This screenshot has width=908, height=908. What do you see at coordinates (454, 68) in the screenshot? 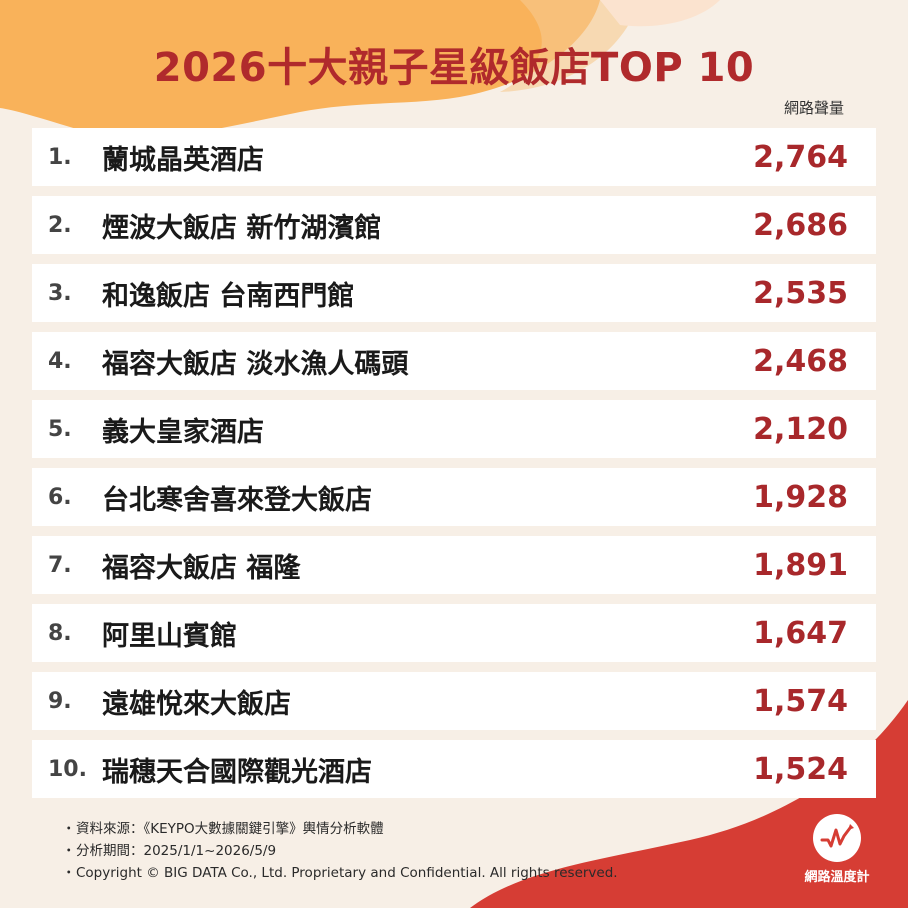
I see `page-title: 2026十大親子星級飯店TOP 10` at bounding box center [454, 68].